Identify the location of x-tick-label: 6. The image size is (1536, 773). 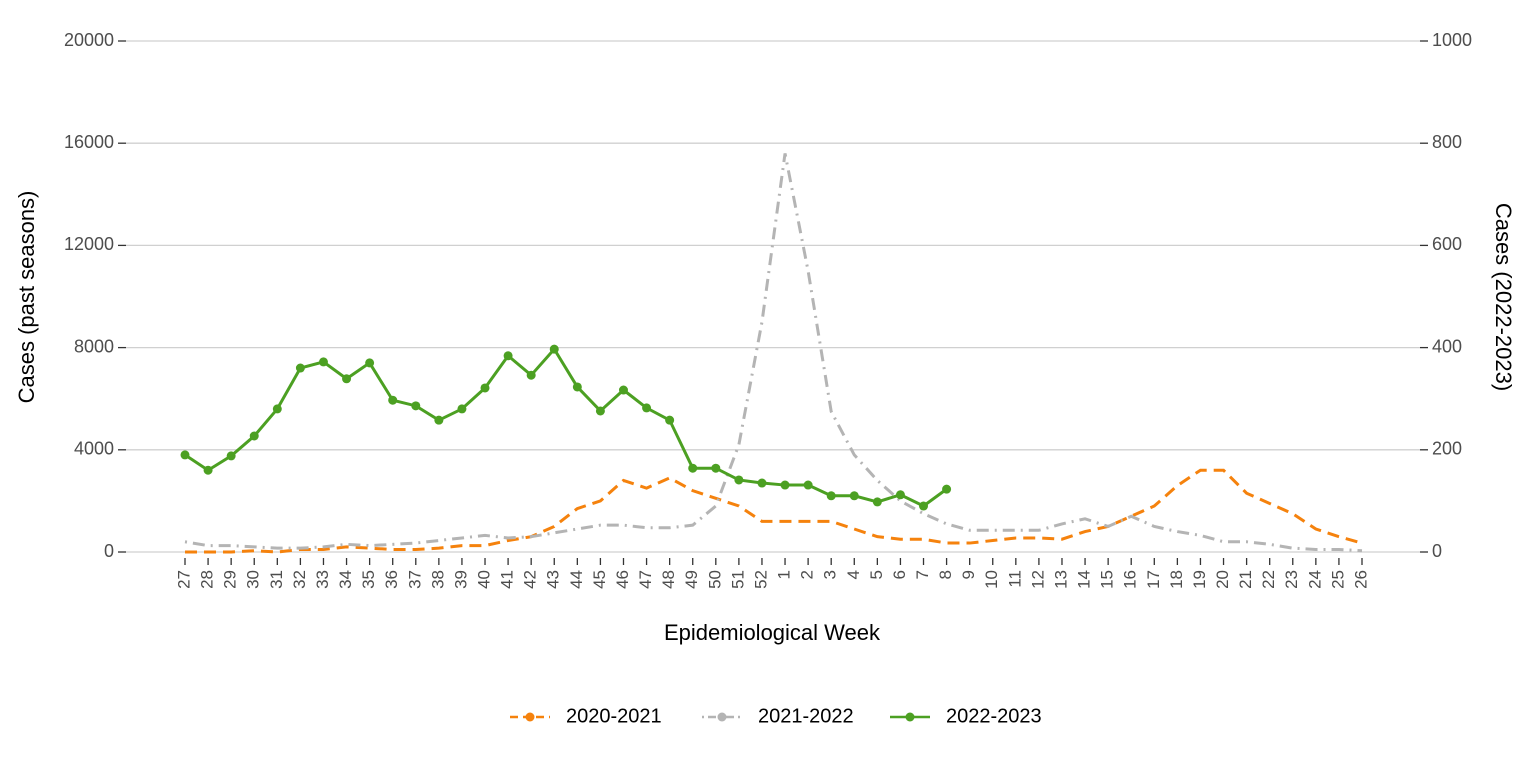
(899, 574).